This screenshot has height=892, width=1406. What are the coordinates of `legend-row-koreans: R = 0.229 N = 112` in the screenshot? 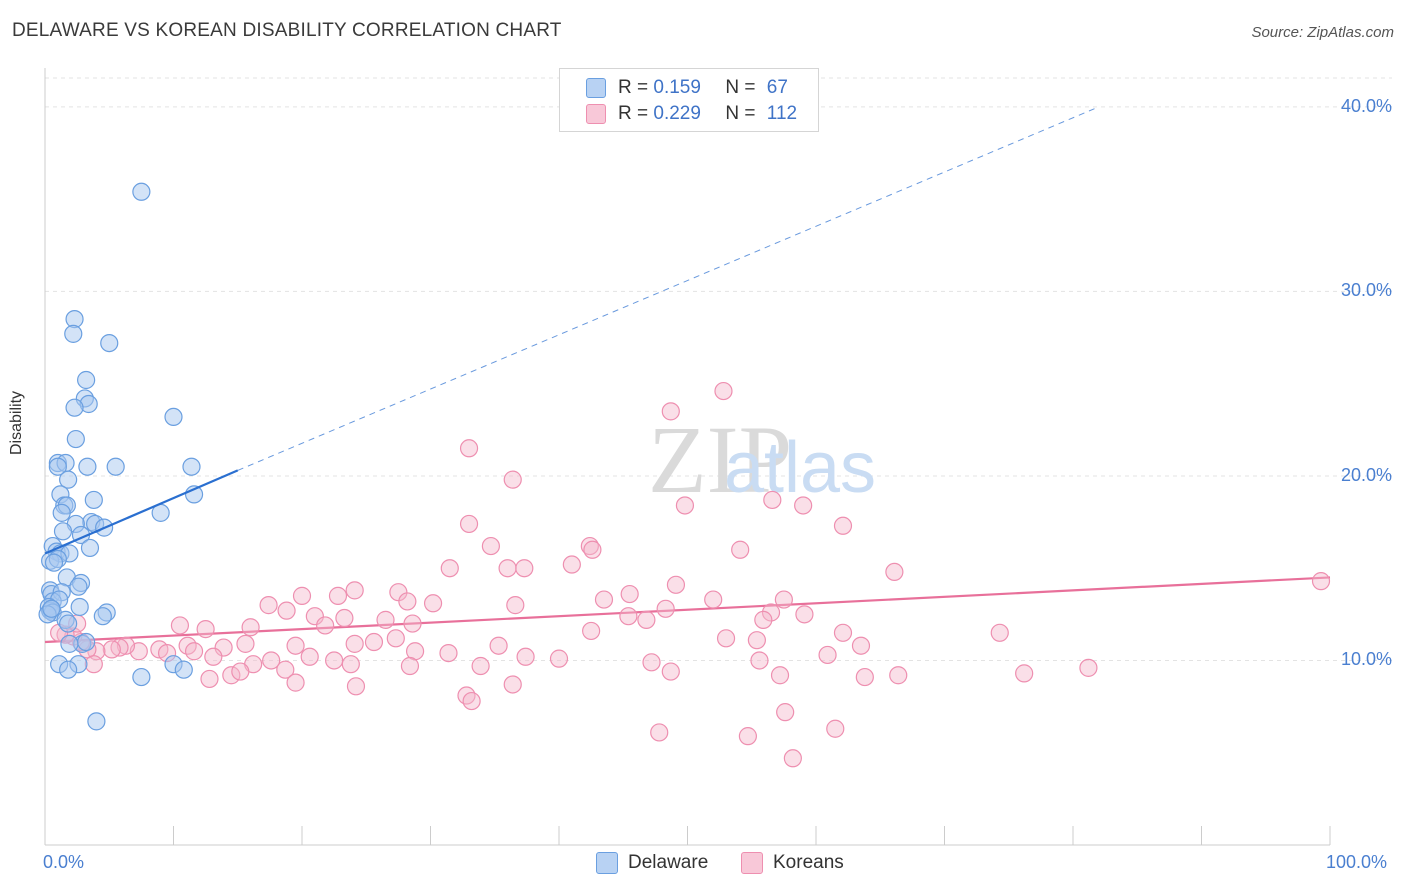 It's located at (691, 114).